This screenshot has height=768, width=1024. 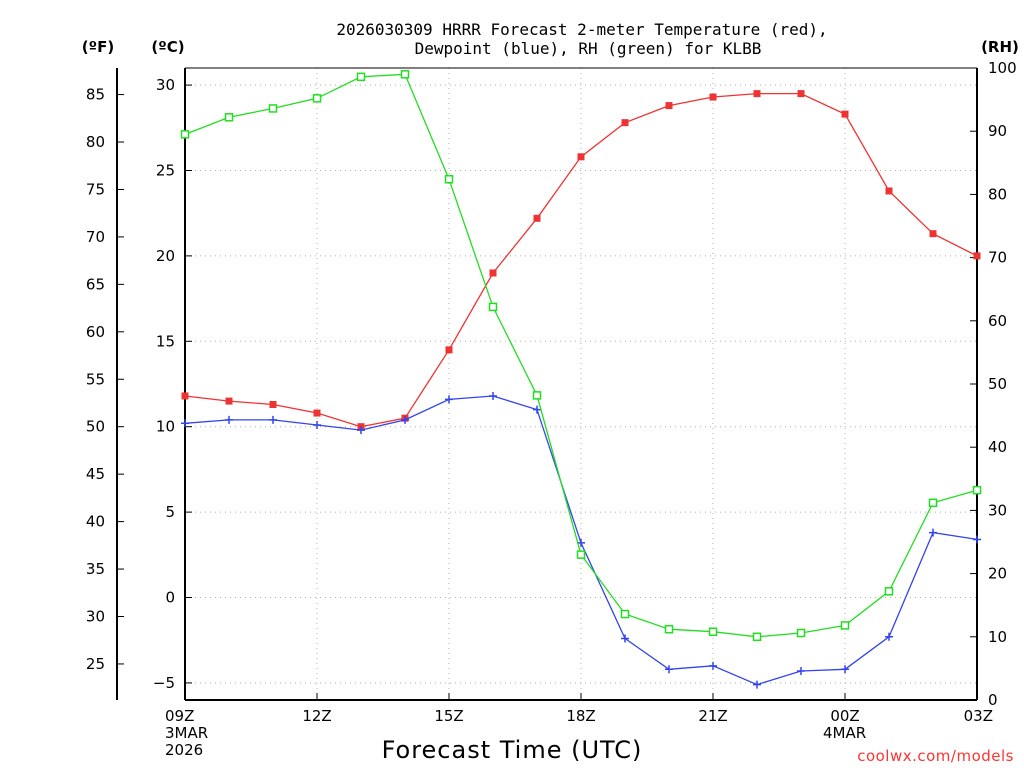 I want to click on rh-tick-label: 80, so click(x=997, y=194).